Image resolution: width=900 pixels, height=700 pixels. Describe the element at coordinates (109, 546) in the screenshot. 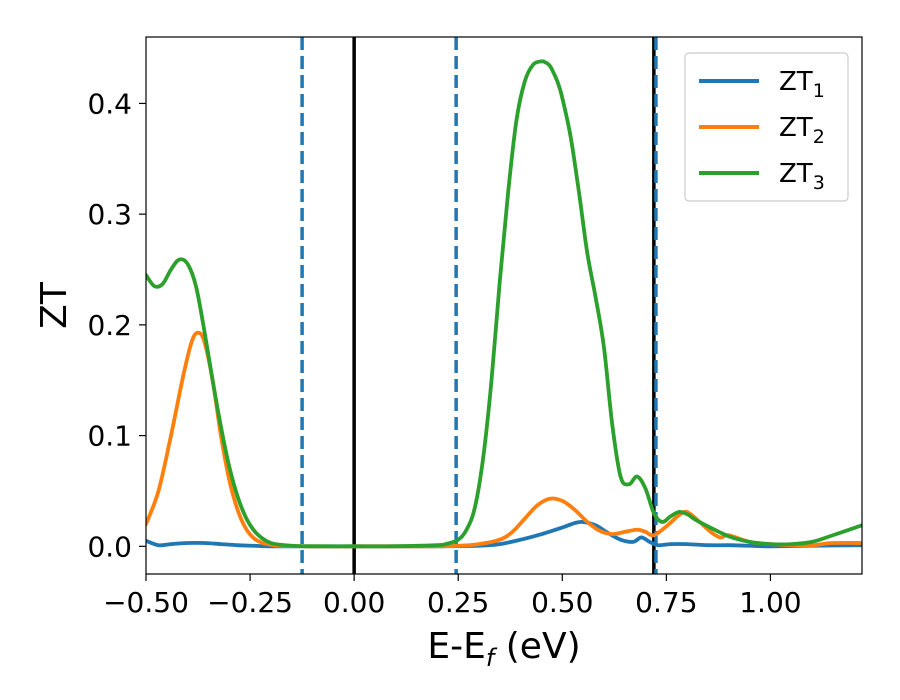

I see `y-tick-label: 0.0` at that location.